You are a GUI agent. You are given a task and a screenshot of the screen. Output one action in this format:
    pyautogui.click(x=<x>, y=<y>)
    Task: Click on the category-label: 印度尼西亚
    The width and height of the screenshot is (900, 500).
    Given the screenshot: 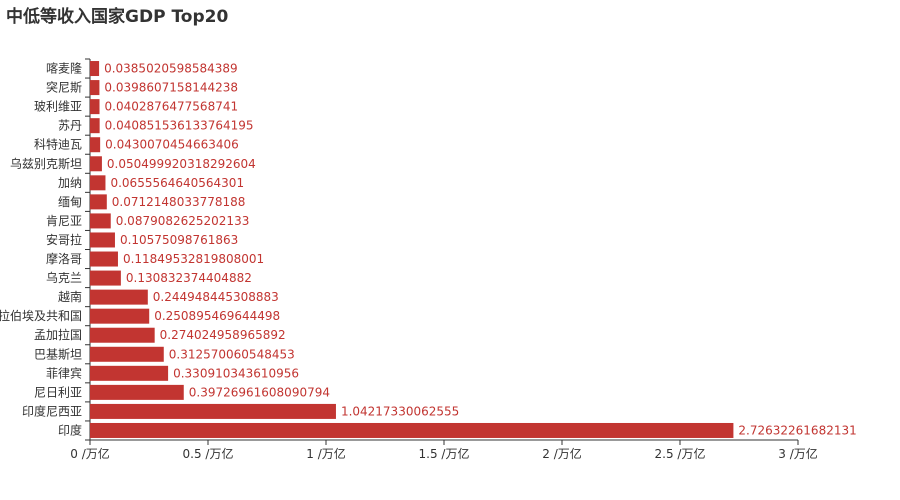 What is the action you would take?
    pyautogui.click(x=52, y=410)
    